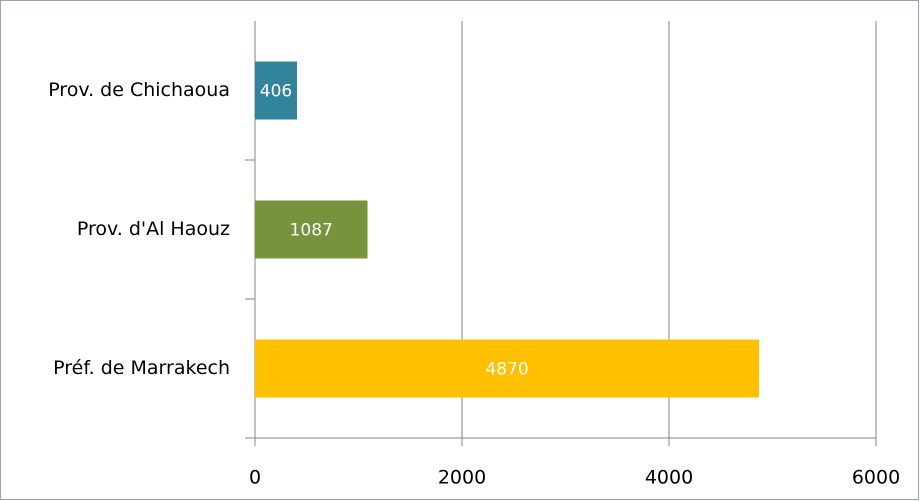 The image size is (920, 501). What do you see at coordinates (153, 229) in the screenshot?
I see `y-tick-label: Prov. d'Al Haouz` at bounding box center [153, 229].